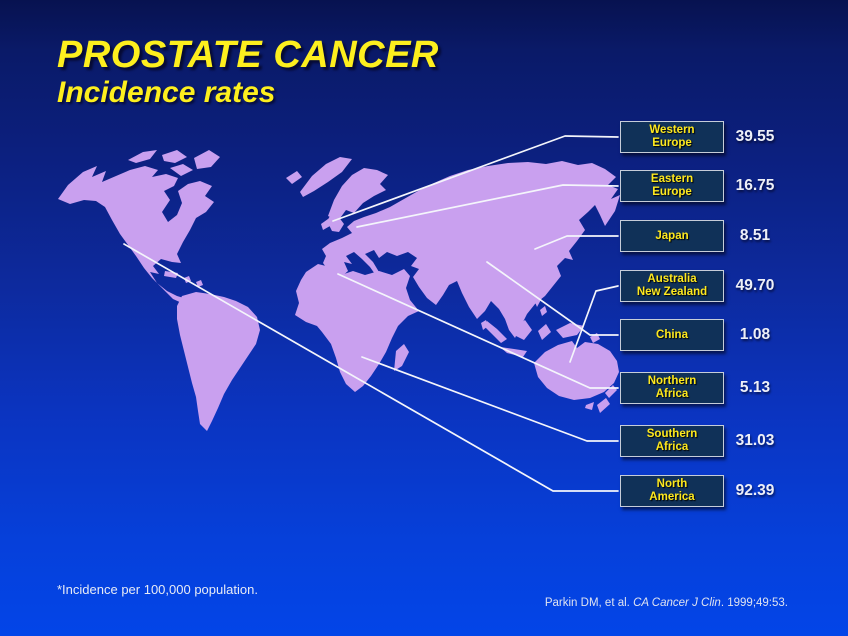 The width and height of the screenshot is (848, 636). Describe the element at coordinates (475, 178) in the screenshot. I see `leader-line-western-europe` at that location.